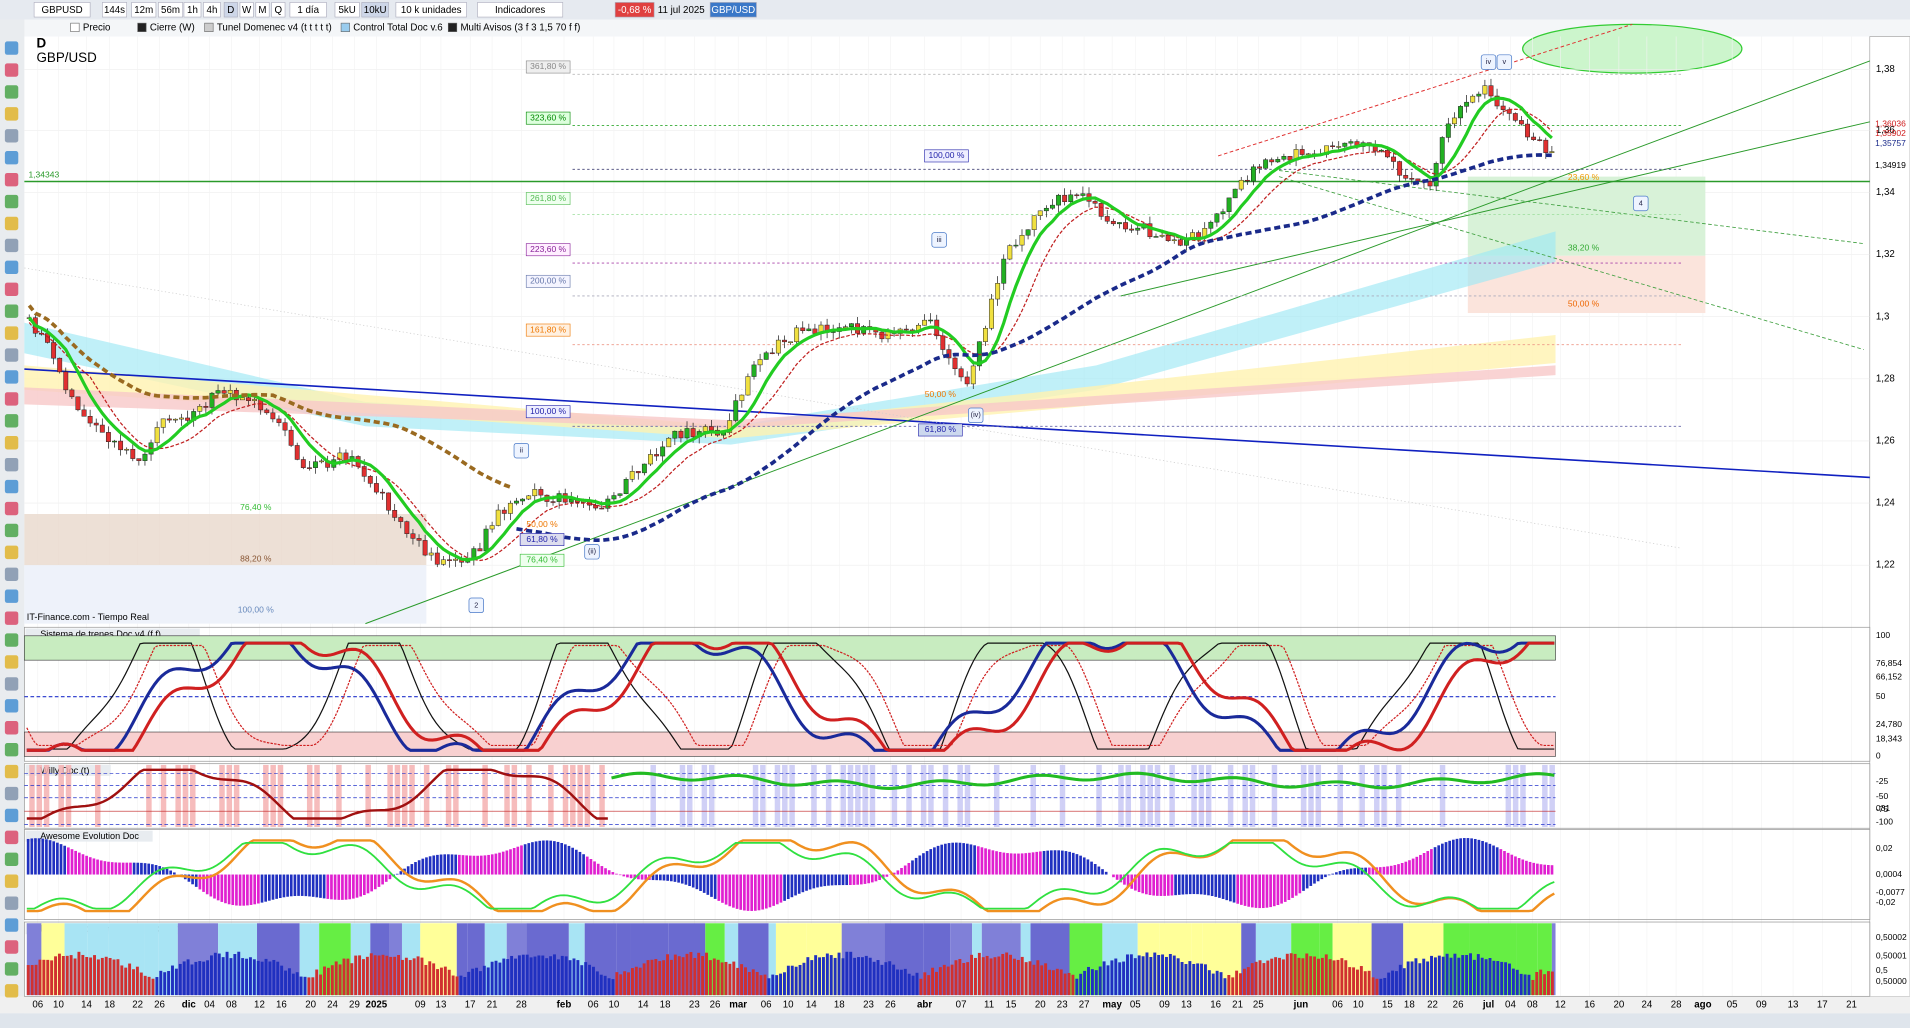  I want to click on toolbar-label: W, so click(247, 10).